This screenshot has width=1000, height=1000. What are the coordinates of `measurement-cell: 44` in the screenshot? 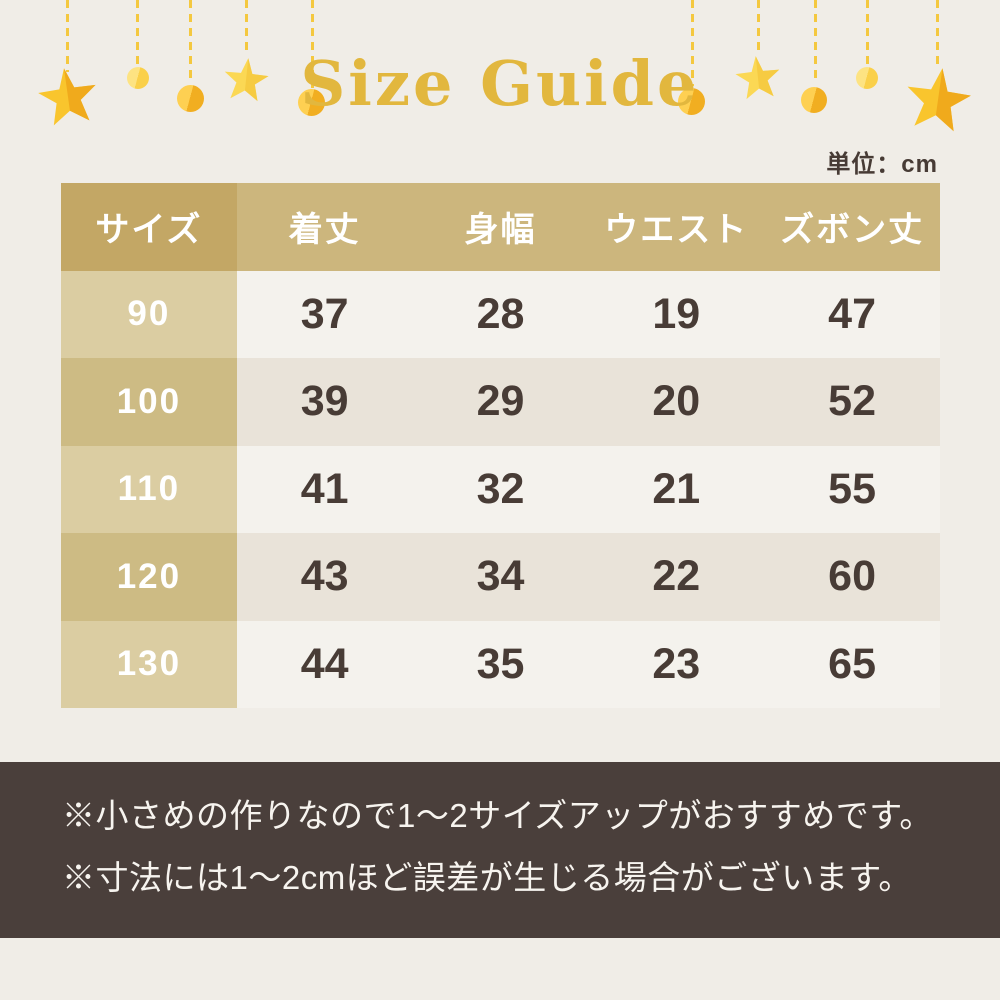 It's located at (324, 664).